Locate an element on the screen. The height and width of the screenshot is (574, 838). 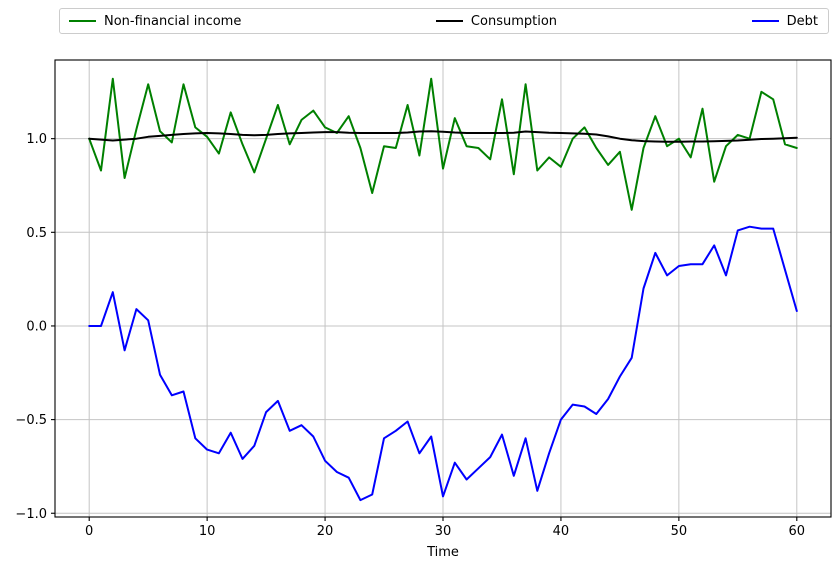
legend-label: Consumption is located at coordinates (514, 21).